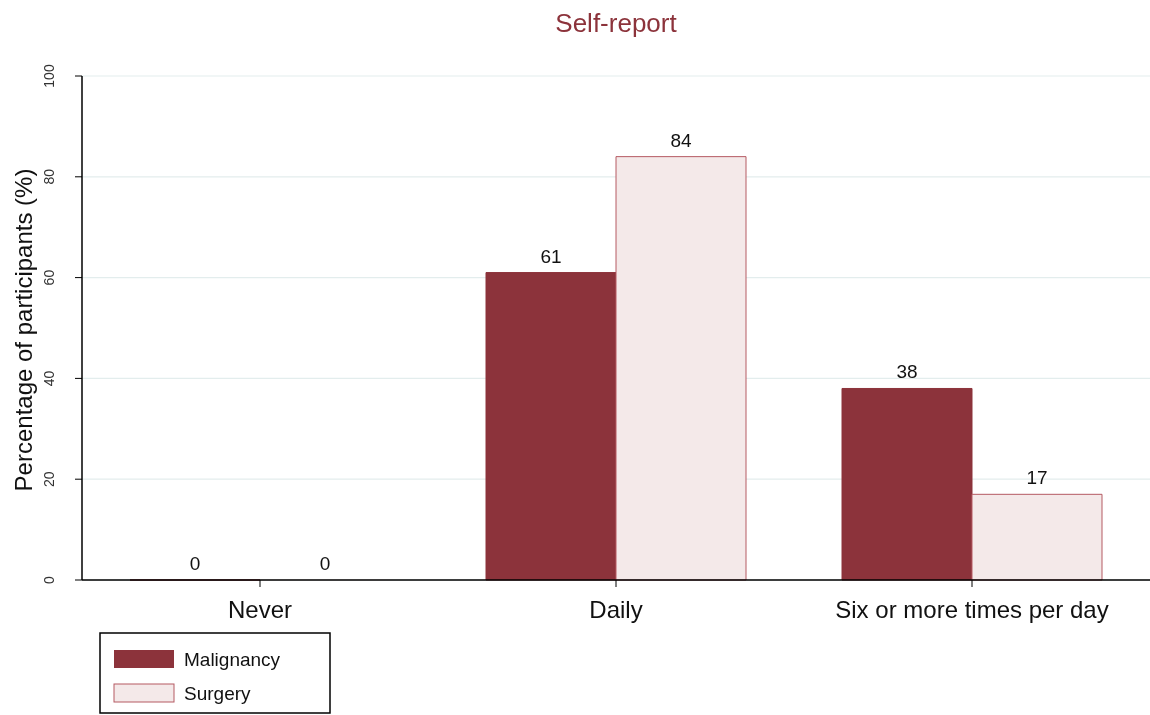 The image size is (1150, 715). Describe the element at coordinates (551, 256) in the screenshot. I see `data-label: 61` at that location.